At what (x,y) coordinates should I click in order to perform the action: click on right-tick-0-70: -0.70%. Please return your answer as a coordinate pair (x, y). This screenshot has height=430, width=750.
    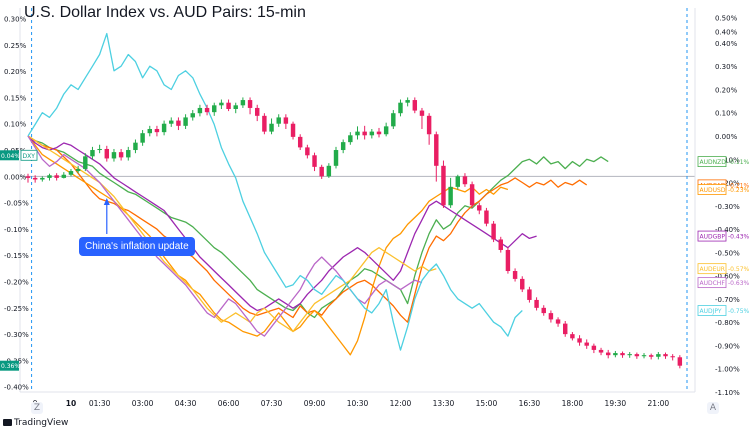
    Looking at the image, I should click on (727, 300).